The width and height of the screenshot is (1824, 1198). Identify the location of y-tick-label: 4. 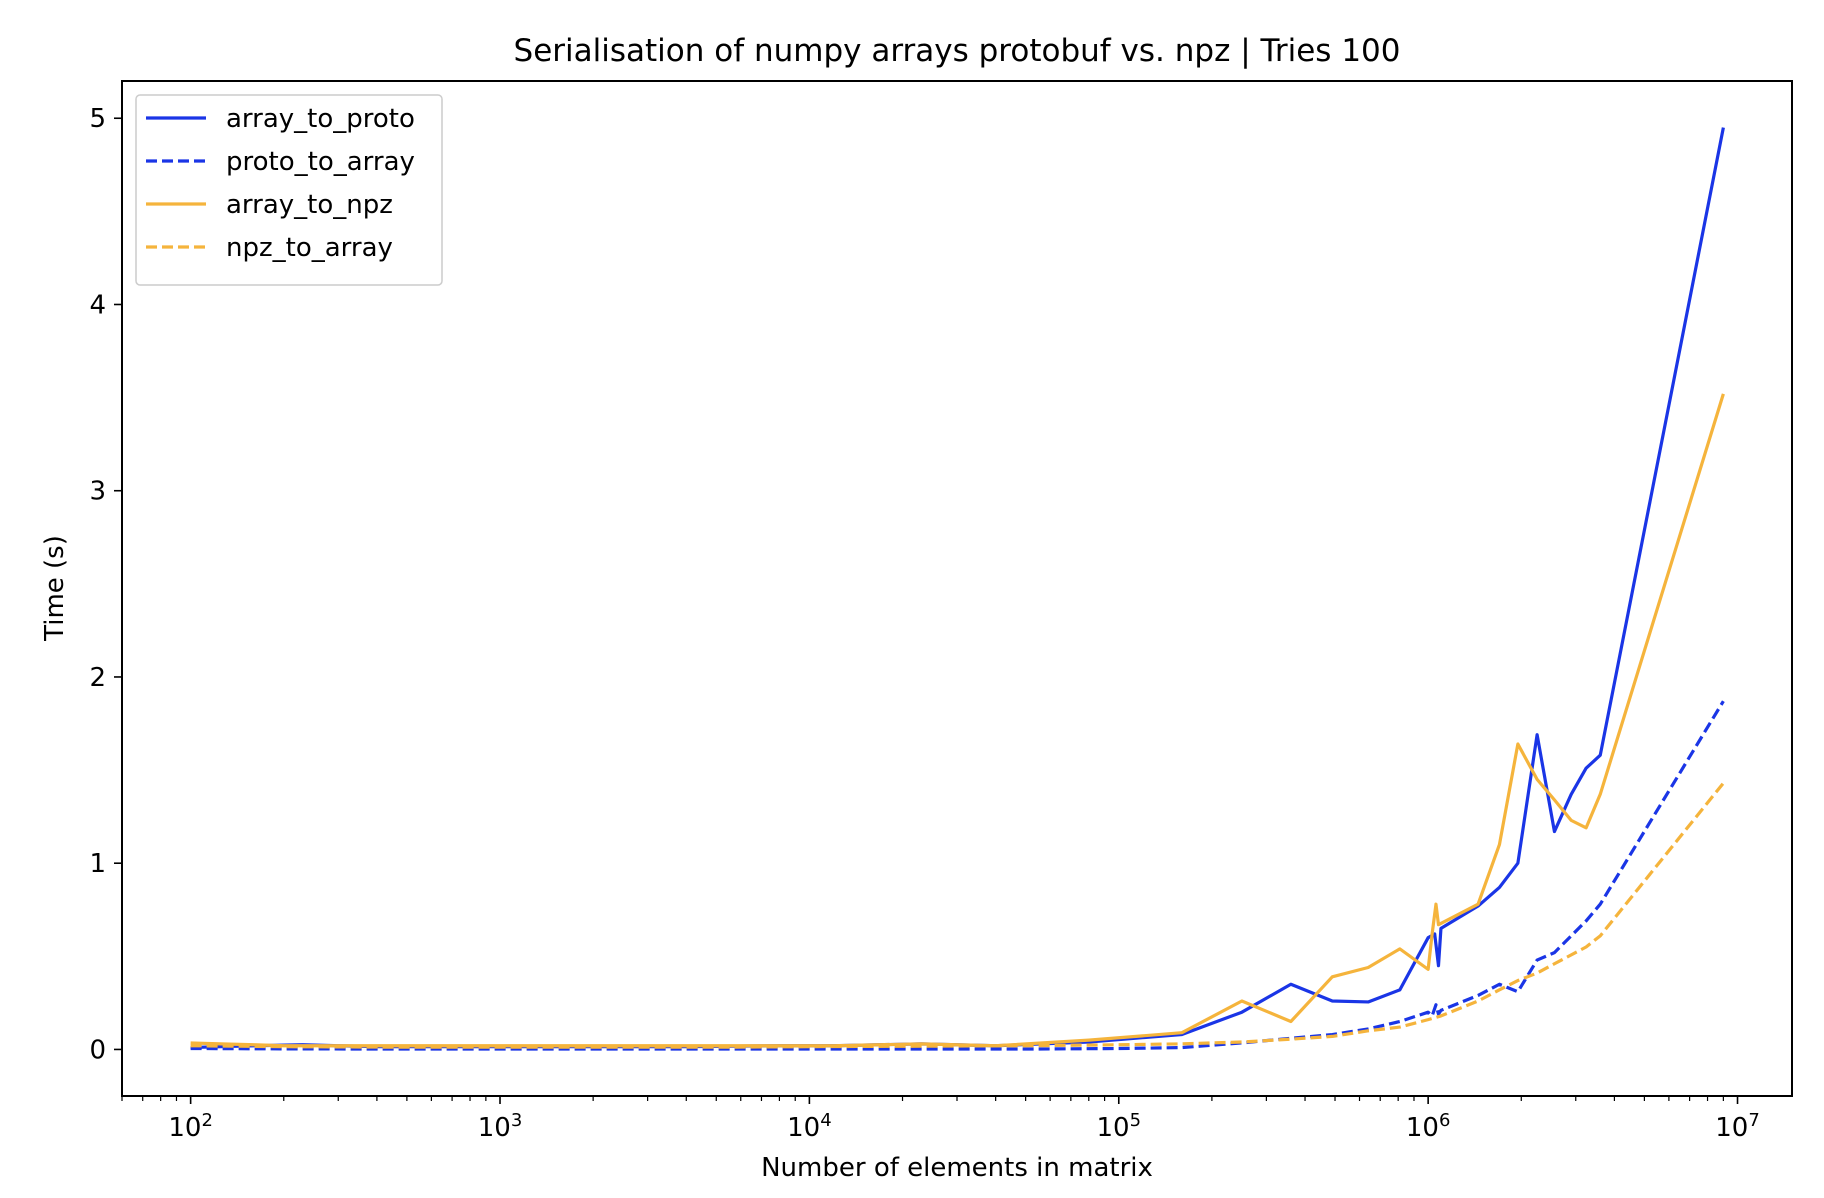
(97, 305).